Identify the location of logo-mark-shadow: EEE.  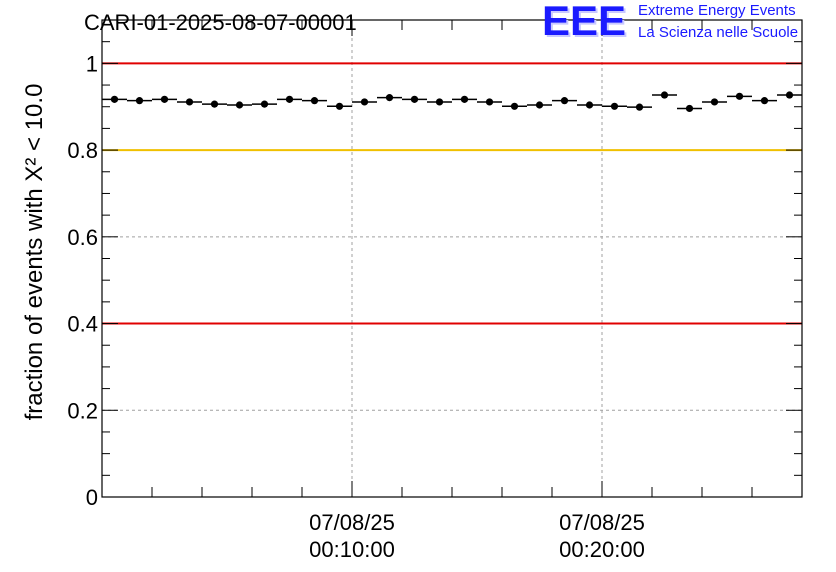
(586, 22).